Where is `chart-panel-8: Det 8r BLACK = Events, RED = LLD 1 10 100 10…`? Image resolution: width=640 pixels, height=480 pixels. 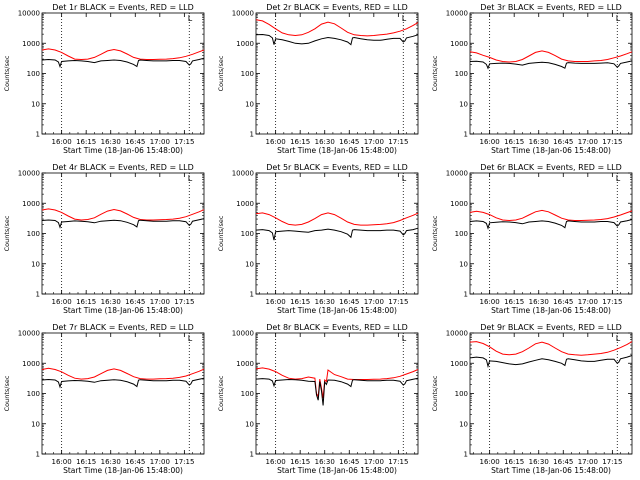 chart-panel-8: Det 8r BLACK = Events, RED = LLD 1 10 100 10… is located at coordinates (318, 399).